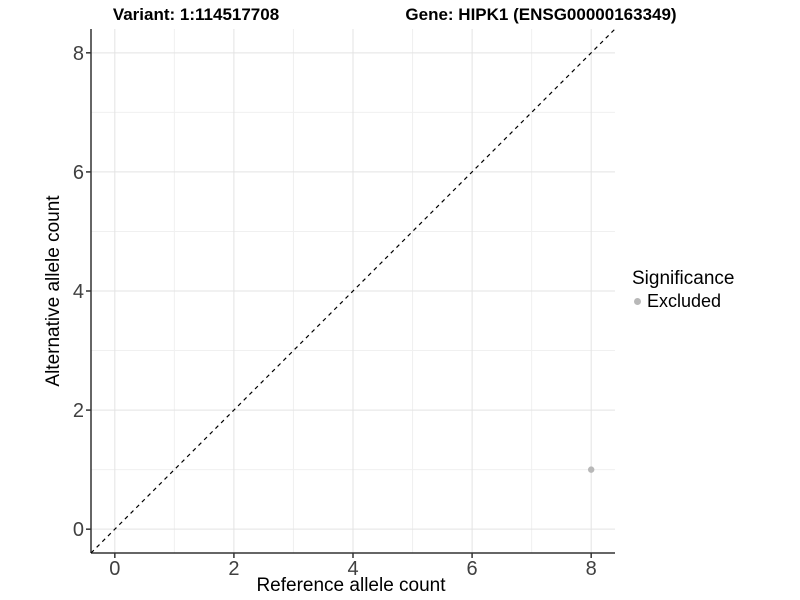 Image resolution: width=800 pixels, height=600 pixels. Describe the element at coordinates (683, 289) in the screenshot. I see `legend: Significance Excluded` at that location.